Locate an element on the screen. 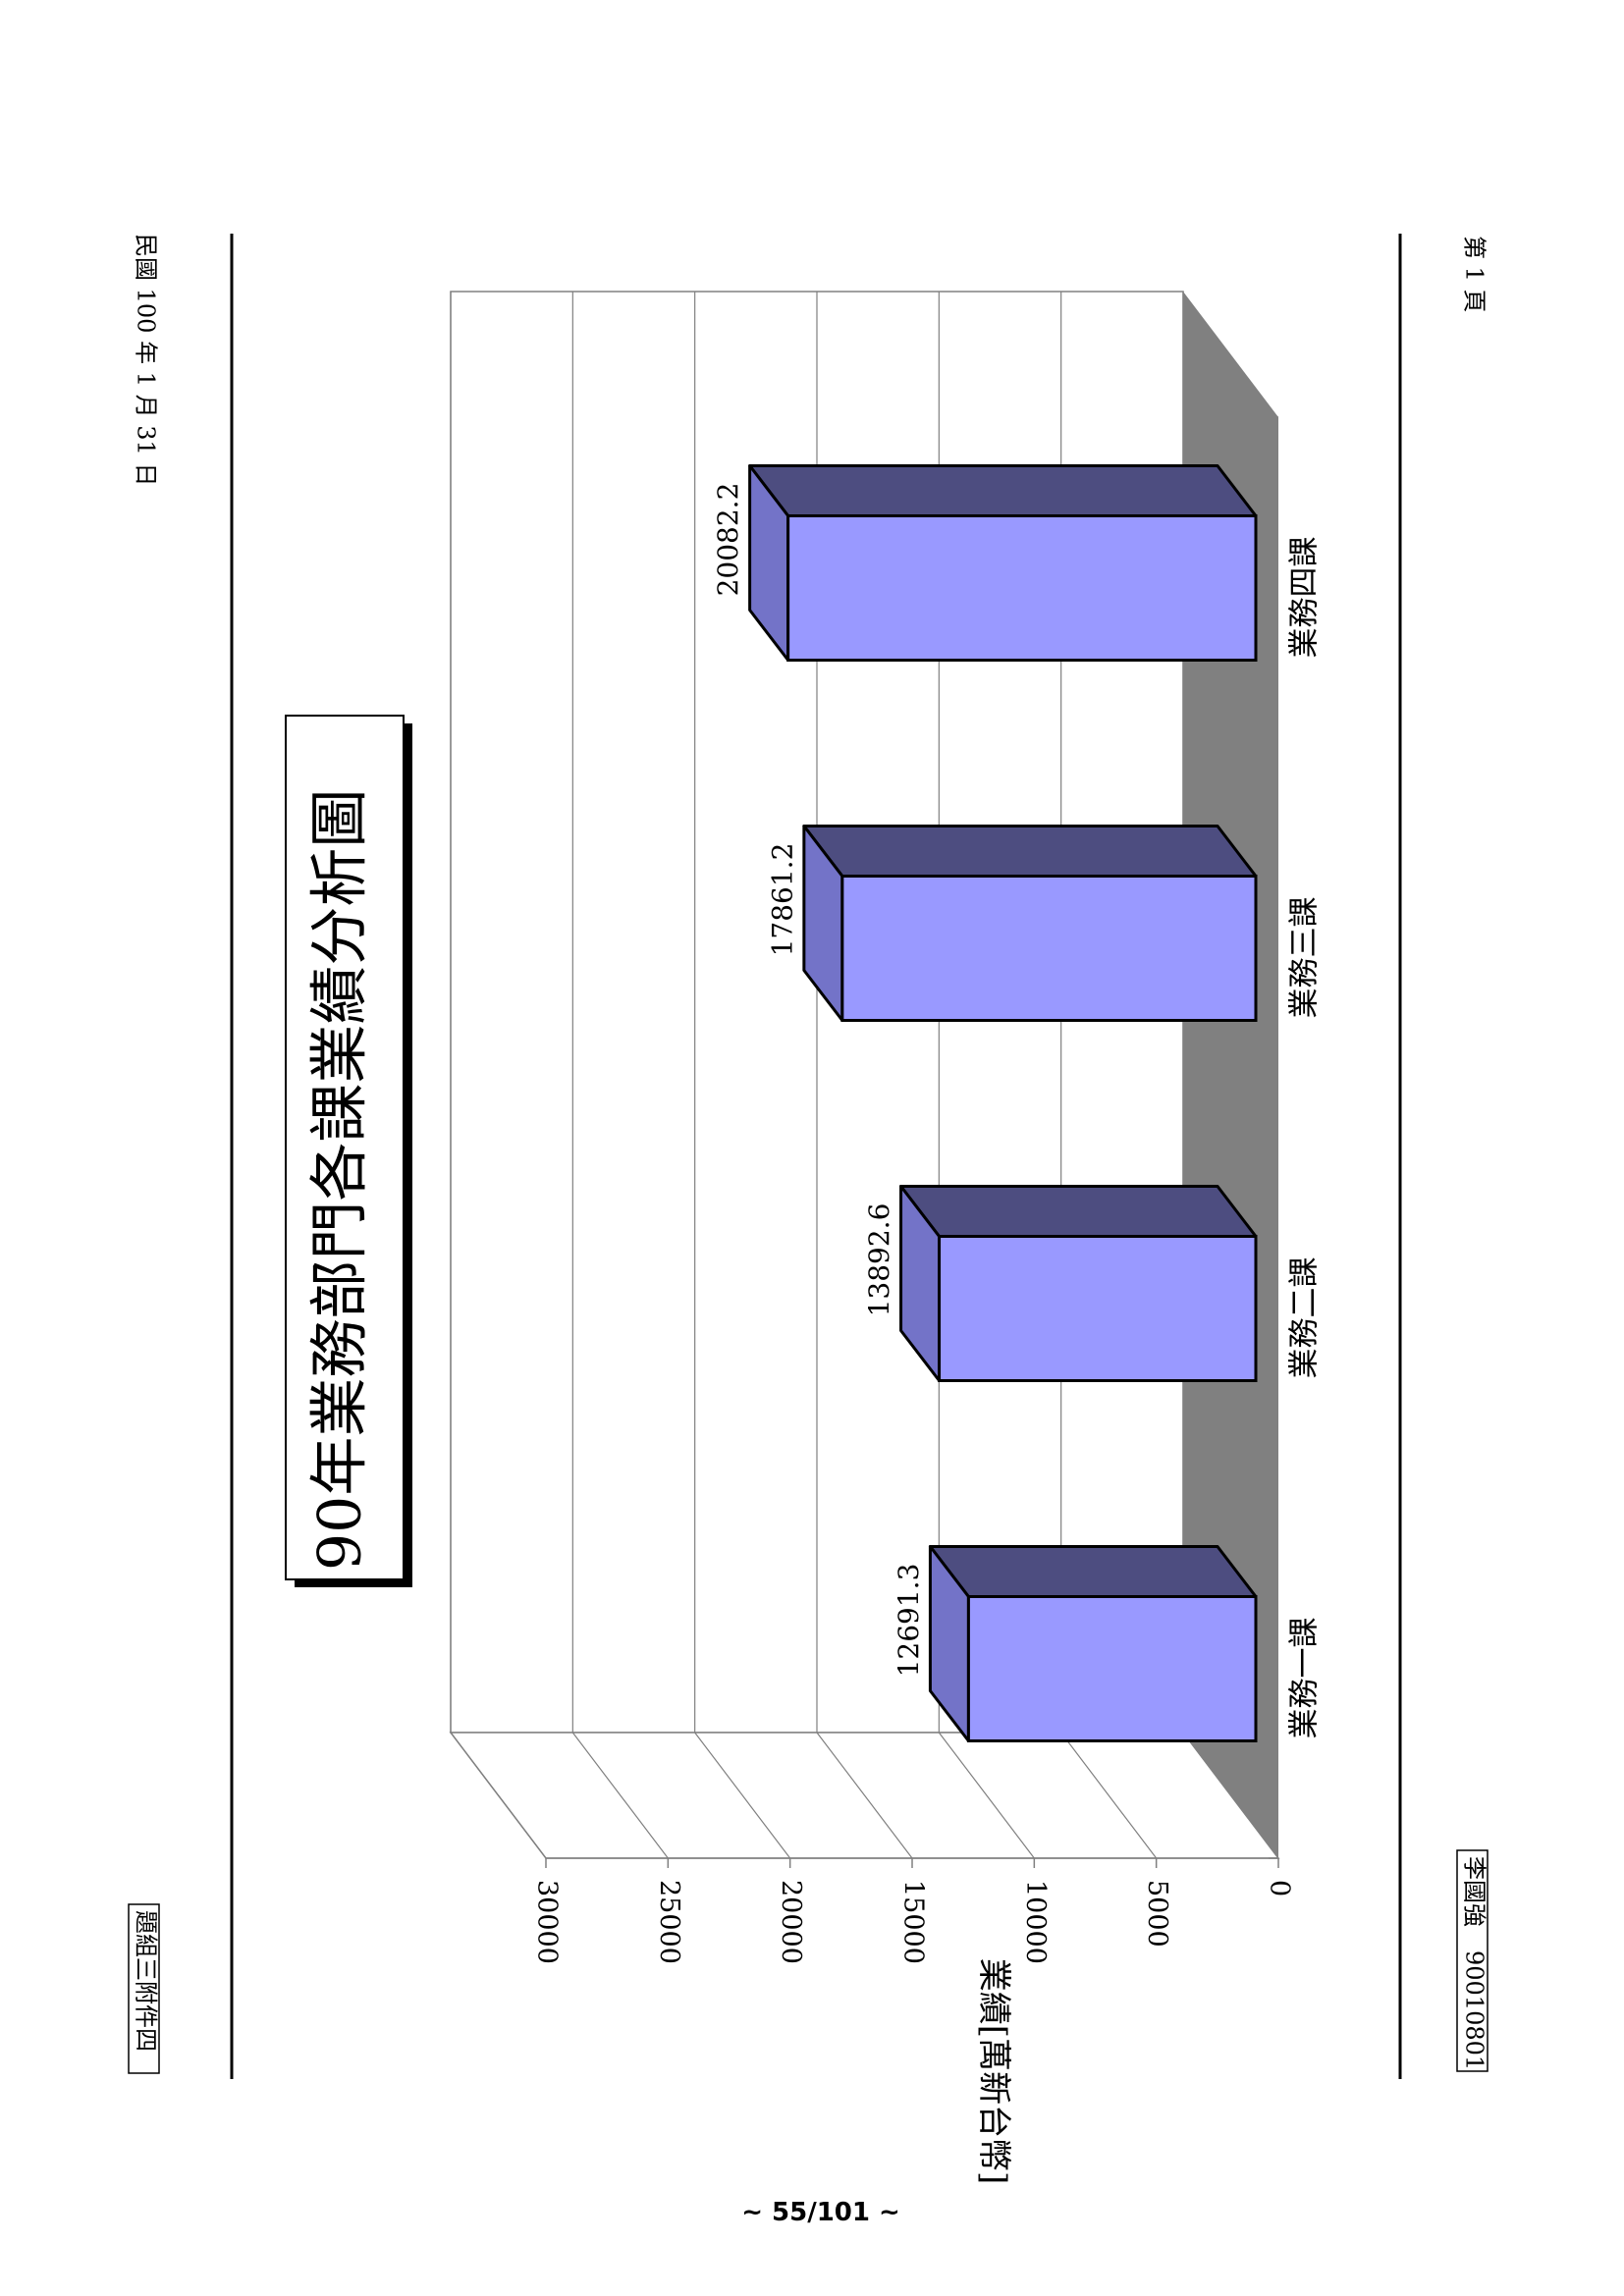  chart-floor is located at coordinates (1230, 1075).